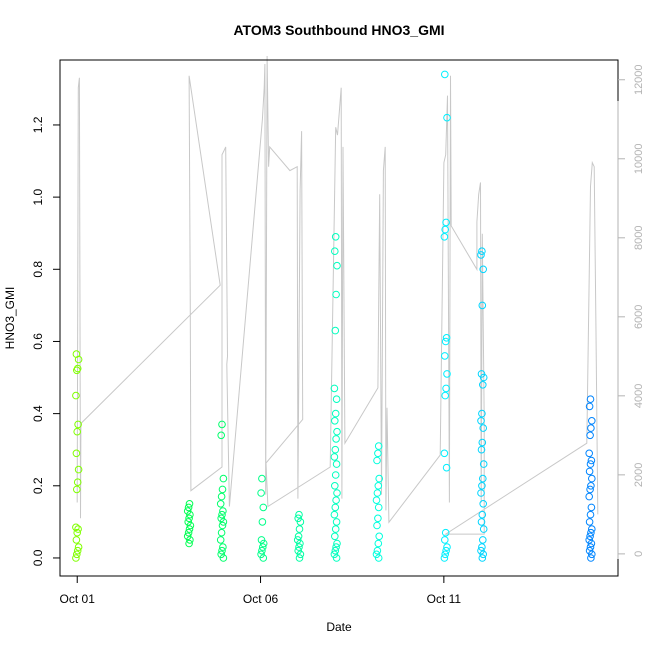 The width and height of the screenshot is (650, 650). What do you see at coordinates (261, 599) in the screenshot?
I see `x-tick-label: Oct 06` at bounding box center [261, 599].